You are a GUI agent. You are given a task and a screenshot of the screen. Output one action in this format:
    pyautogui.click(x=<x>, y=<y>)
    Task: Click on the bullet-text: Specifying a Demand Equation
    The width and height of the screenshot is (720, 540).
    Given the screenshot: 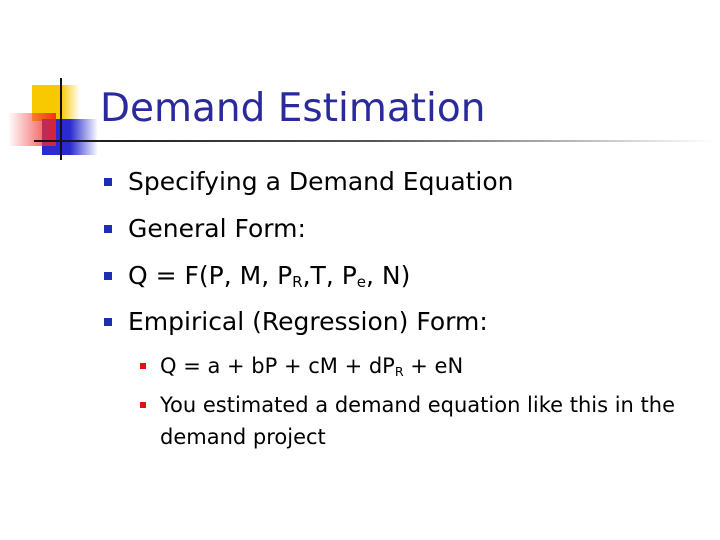 What is the action you would take?
    pyautogui.click(x=321, y=181)
    